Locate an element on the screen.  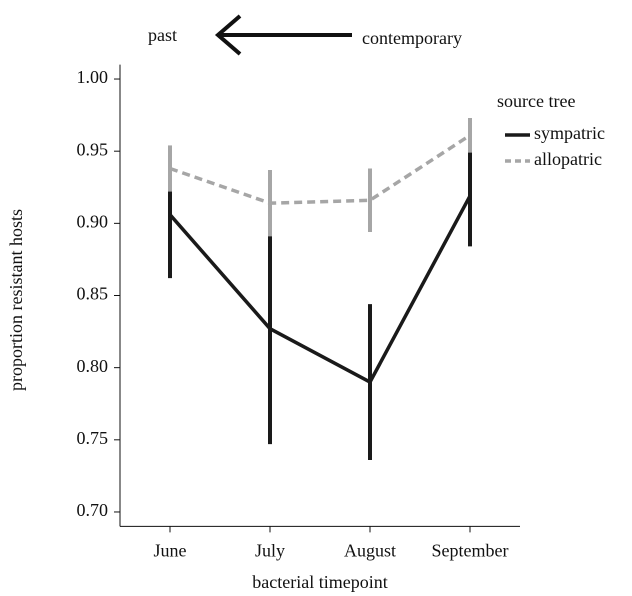
time-arrow is located at coordinates (283, 35).